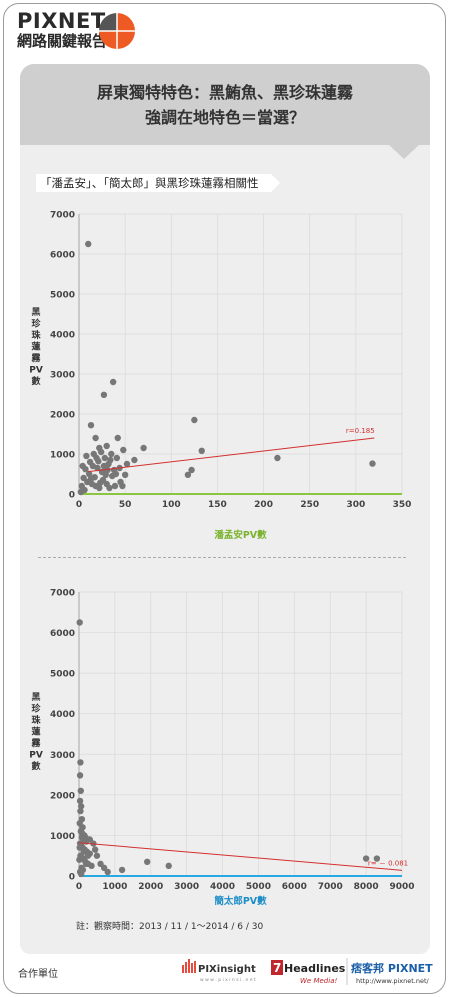 The height and width of the screenshot is (997, 451). Describe the element at coordinates (401, 887) in the screenshot. I see `x-tick-label: 9000` at that location.